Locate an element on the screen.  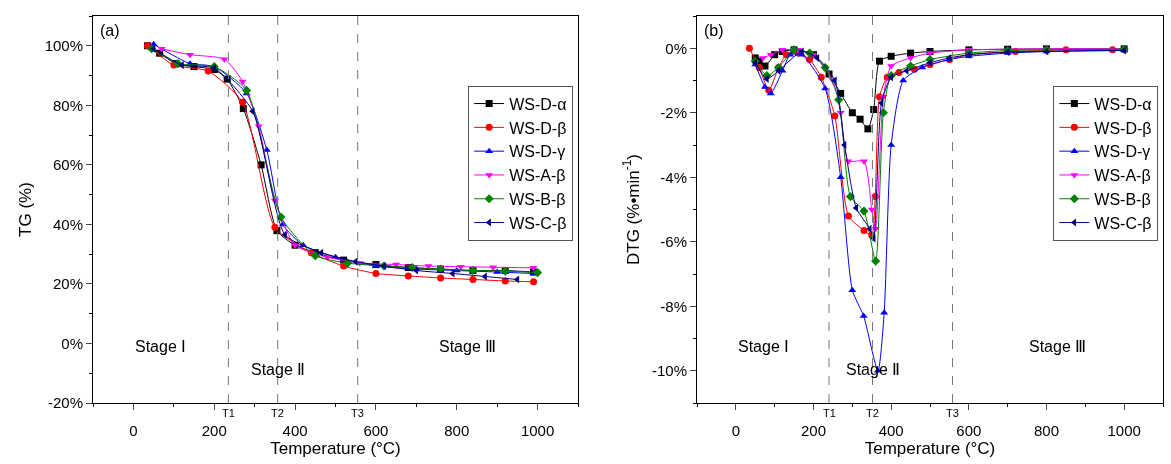
y-tick-label: 100% is located at coordinates (63, 46).